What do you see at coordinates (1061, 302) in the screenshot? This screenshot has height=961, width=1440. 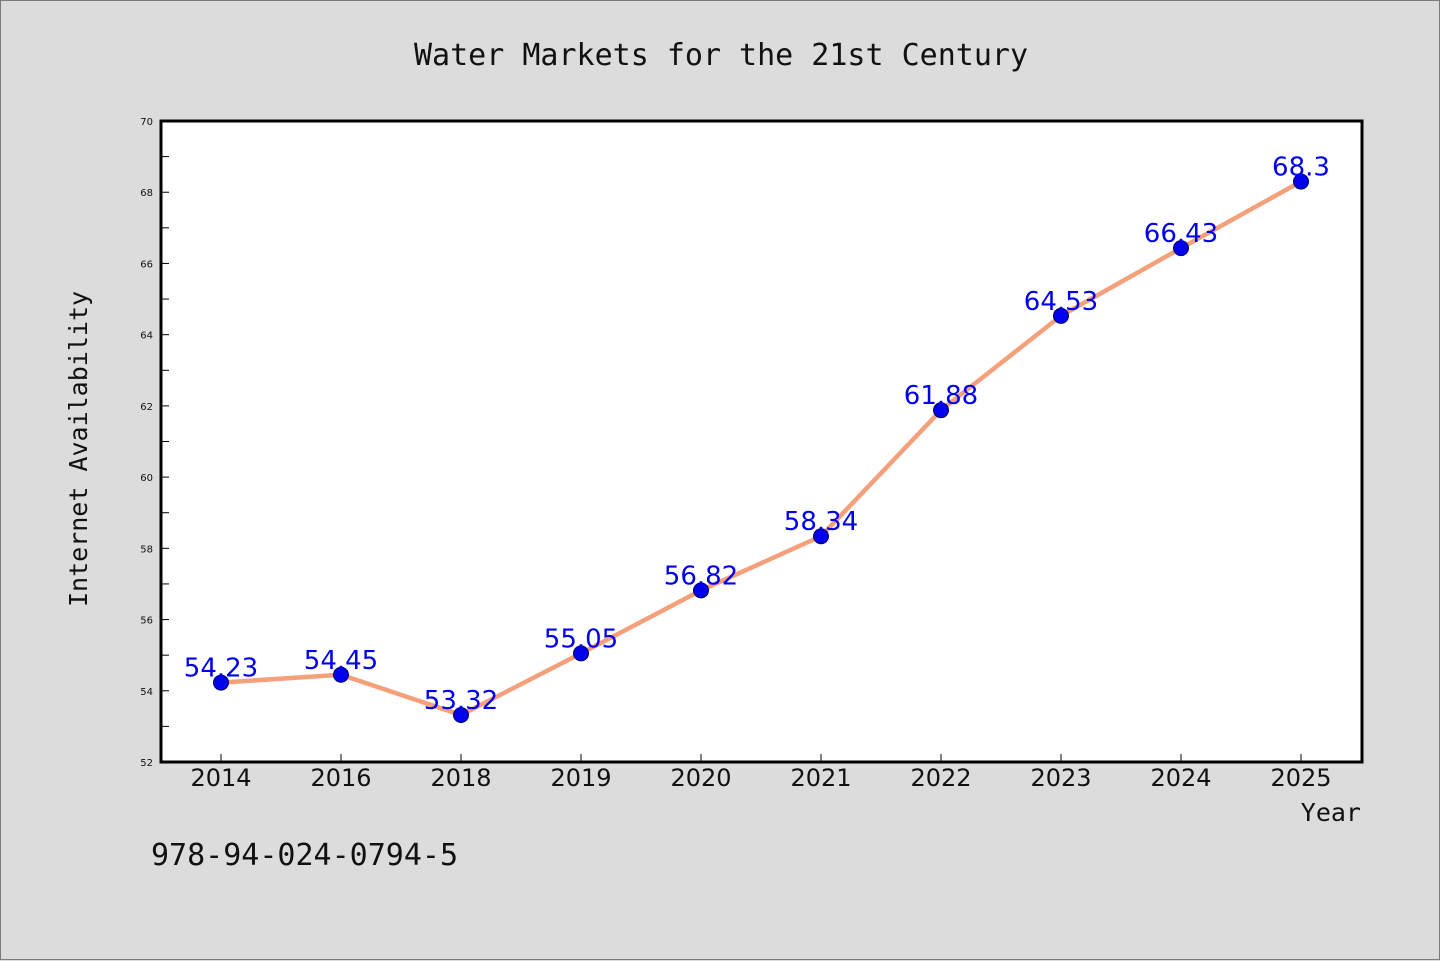 I see `data-point-label: 64.53` at bounding box center [1061, 302].